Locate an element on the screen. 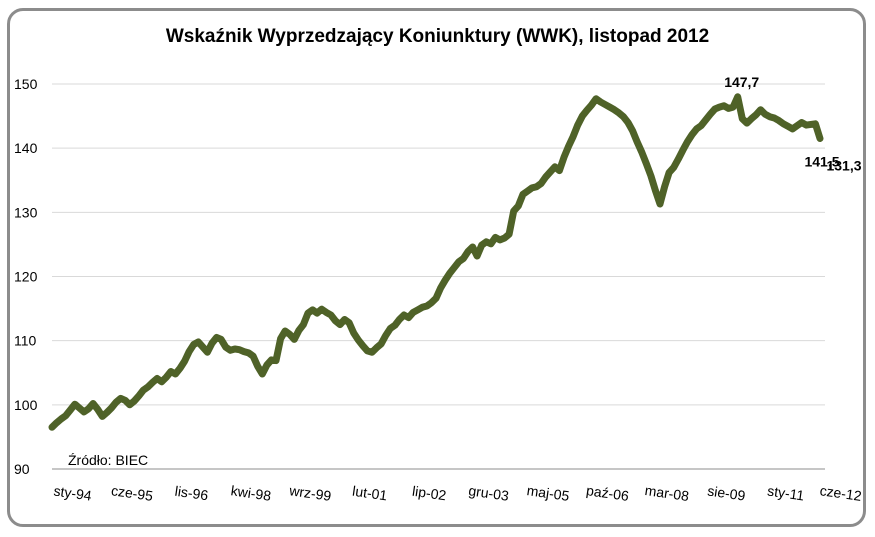 The image size is (875, 537). x-tick-label: sty-94 is located at coordinates (73, 492).